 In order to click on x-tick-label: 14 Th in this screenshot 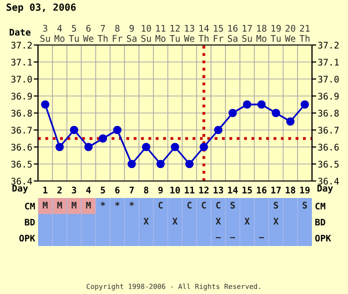, I will do `click(203, 33)`.